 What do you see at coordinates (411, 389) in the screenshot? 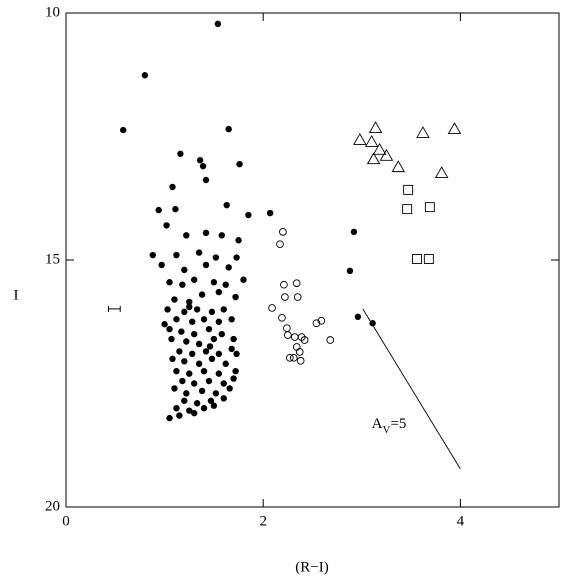
I see `reddening-vector` at bounding box center [411, 389].